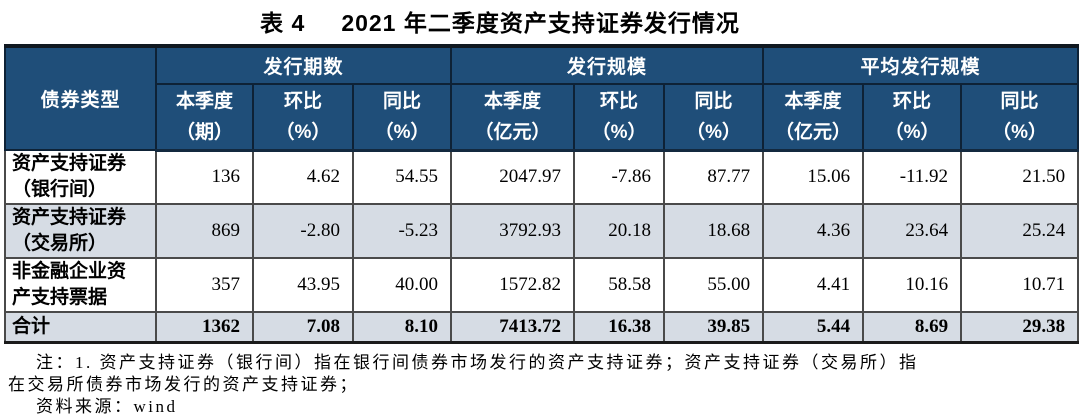 This screenshot has height=418, width=1080. I want to click on cell: 20.18, so click(619, 231).